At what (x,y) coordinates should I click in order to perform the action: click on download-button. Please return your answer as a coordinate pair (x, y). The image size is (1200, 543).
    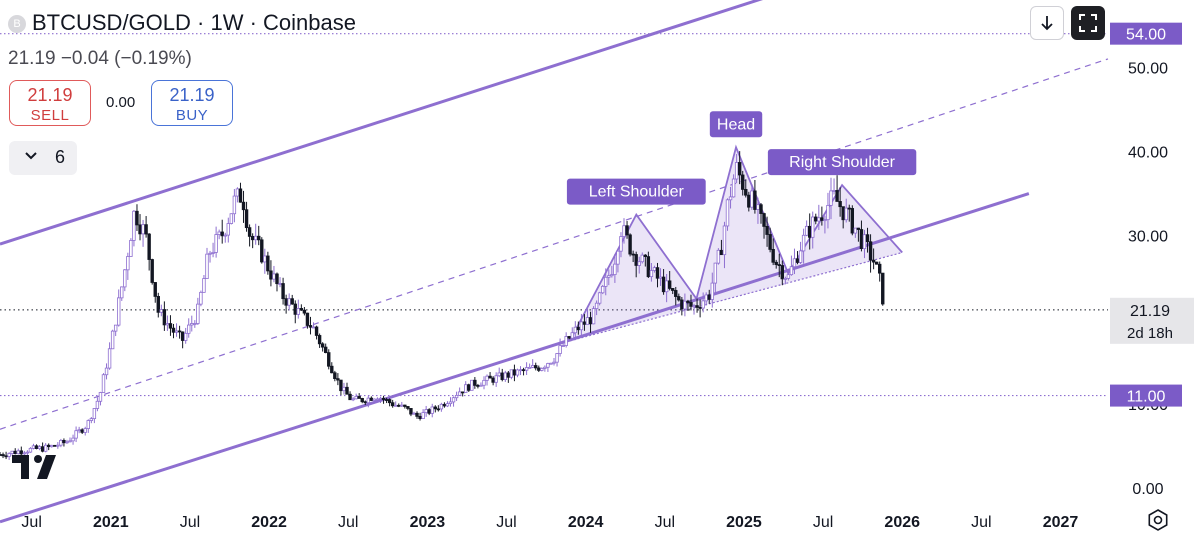
    Looking at the image, I should click on (1047, 23).